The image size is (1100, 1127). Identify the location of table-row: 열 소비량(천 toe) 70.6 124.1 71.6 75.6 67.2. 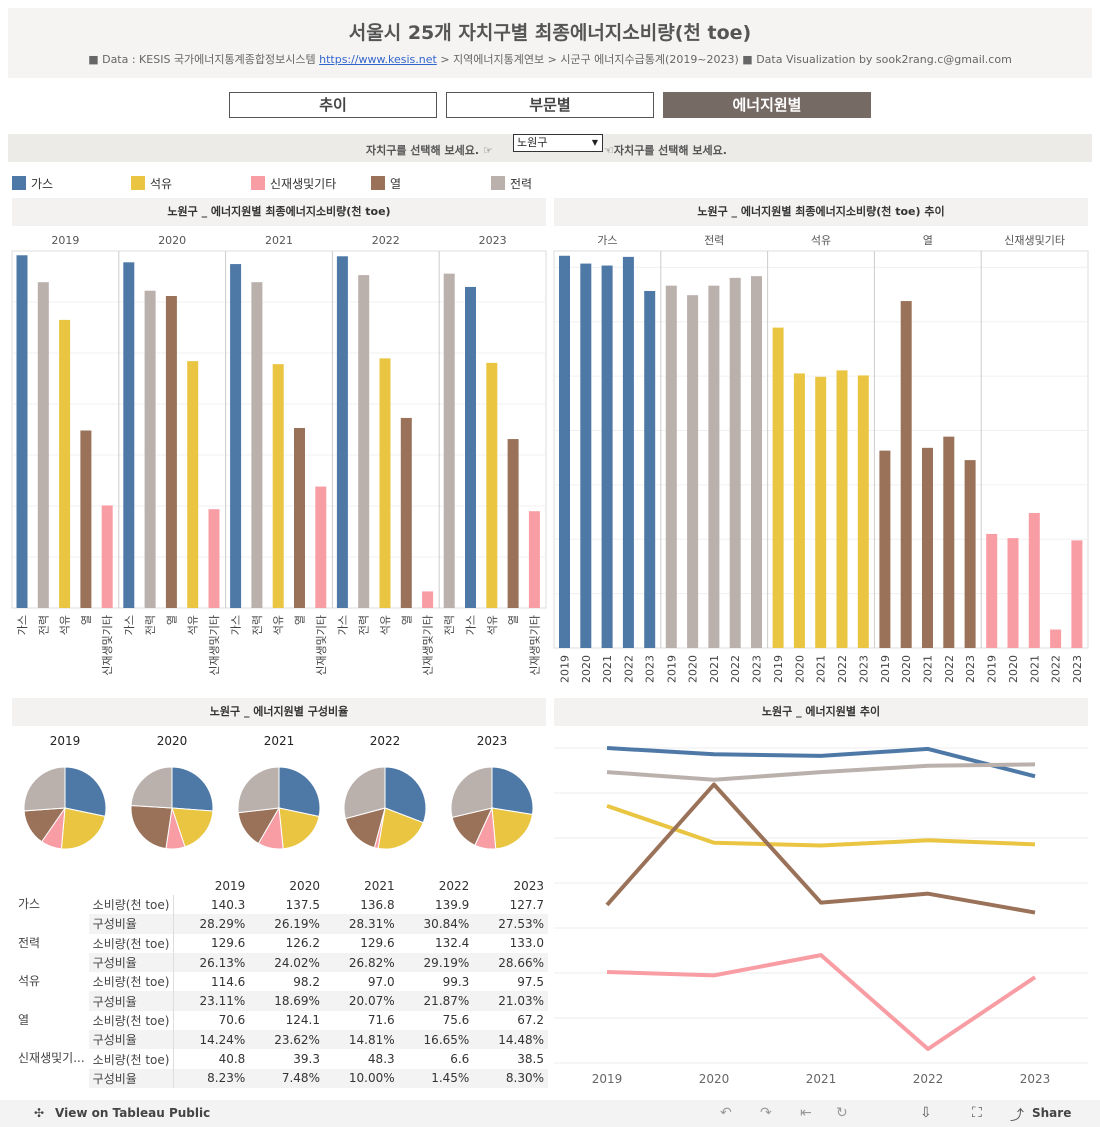
(281, 1020).